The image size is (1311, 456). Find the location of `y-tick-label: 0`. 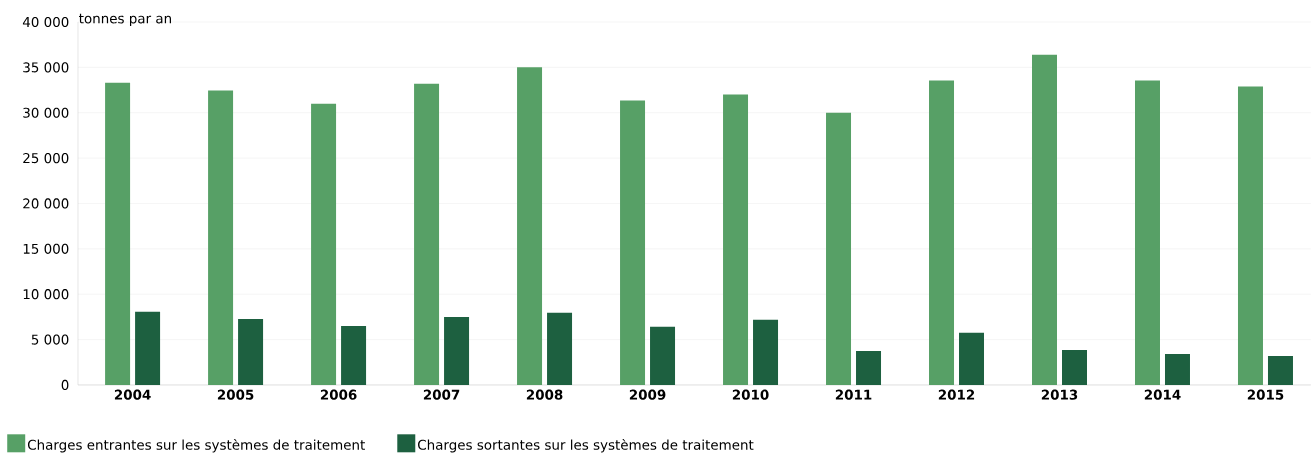

y-tick-label: 0 is located at coordinates (65, 385).